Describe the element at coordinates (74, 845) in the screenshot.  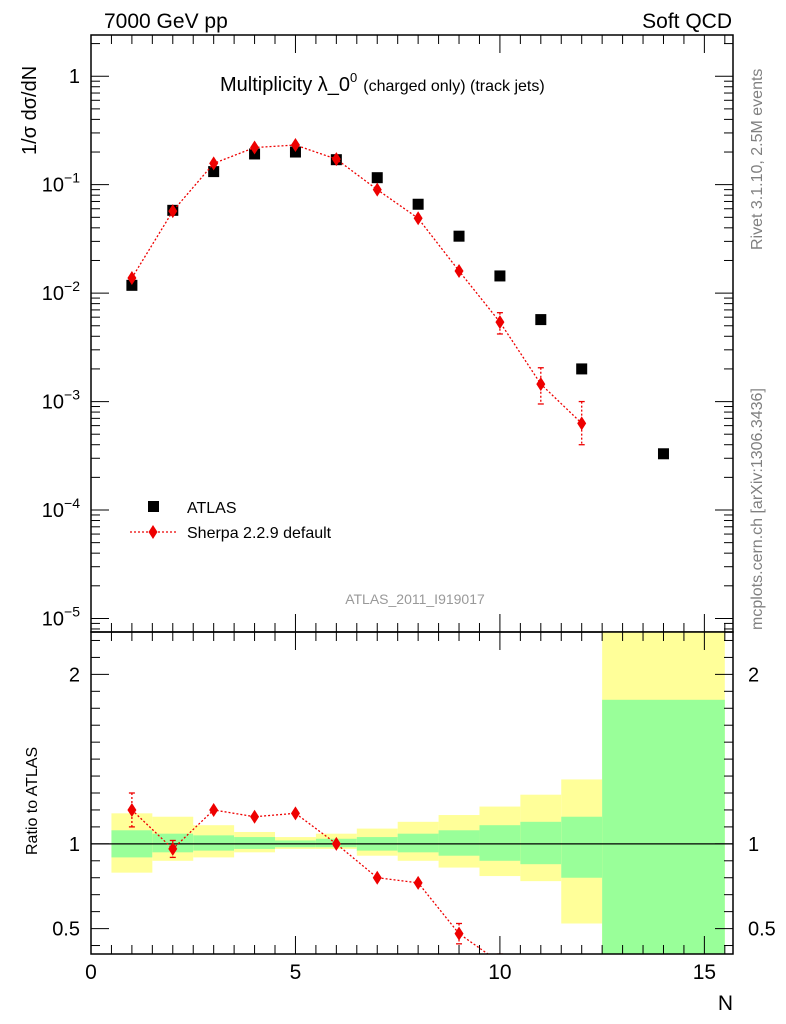
I see `ratio-y-tick-label-left: 1` at that location.